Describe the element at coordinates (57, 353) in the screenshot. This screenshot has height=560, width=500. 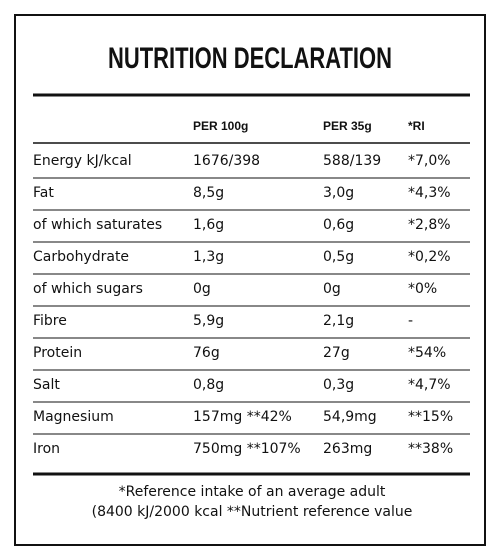
I see `row-label: Protein` at that location.